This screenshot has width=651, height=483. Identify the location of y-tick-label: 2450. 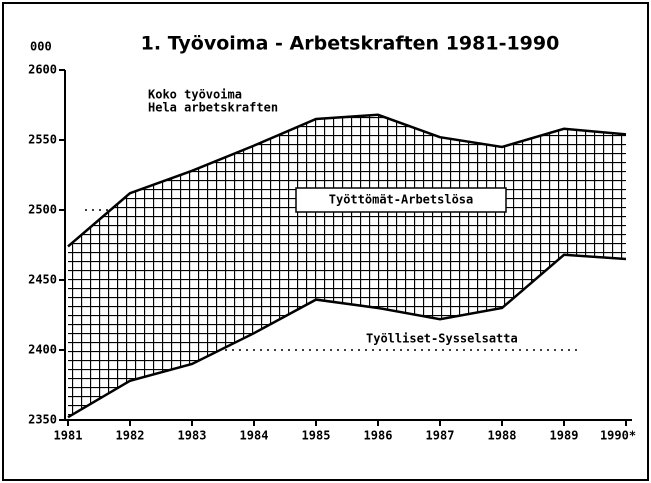
(42, 280).